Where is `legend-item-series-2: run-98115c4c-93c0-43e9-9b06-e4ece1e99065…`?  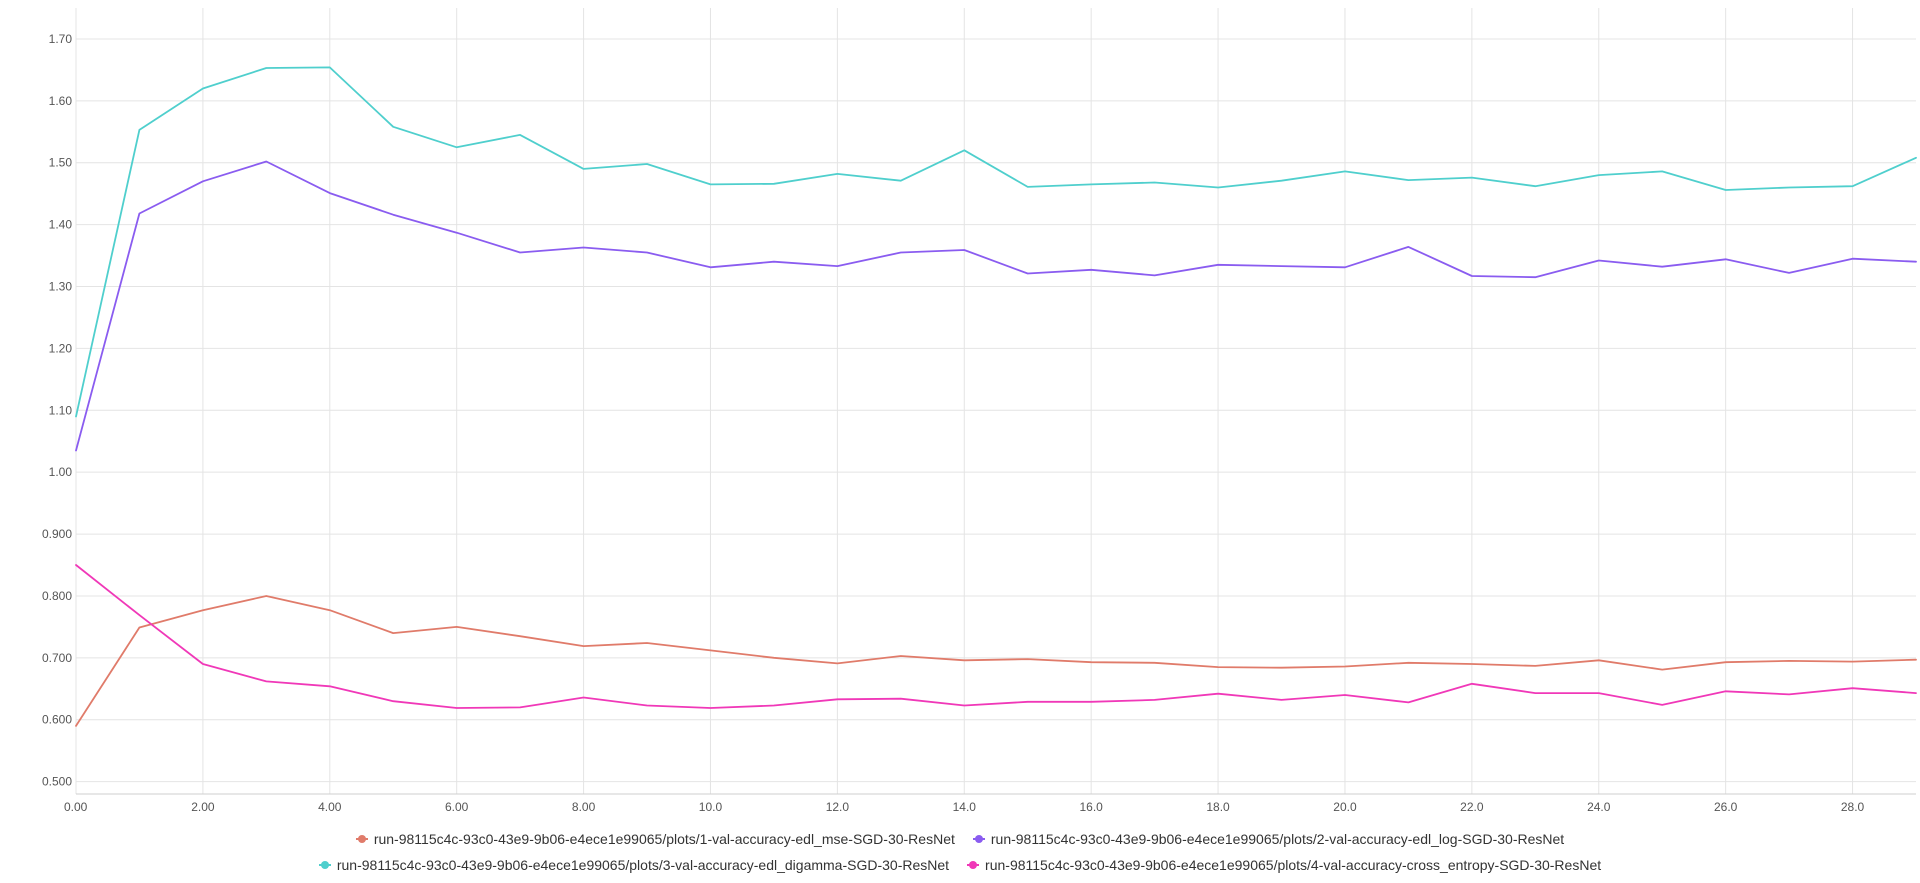 legend-item-series-2: run-98115c4c-93c0-43e9-9b06-e4ece1e99065… is located at coordinates (1268, 839).